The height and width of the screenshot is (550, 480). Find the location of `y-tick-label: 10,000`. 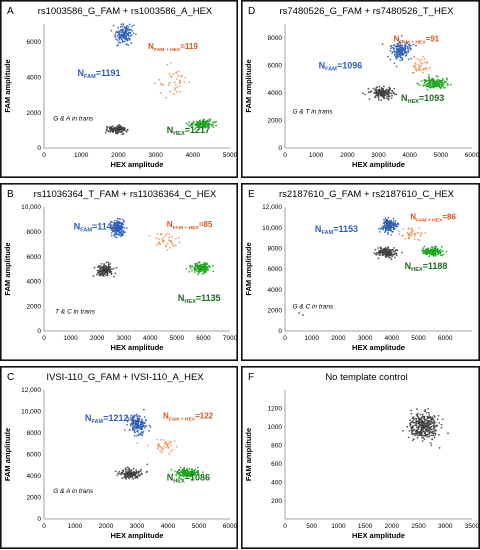

y-tick-label: 10,000 is located at coordinates (31, 412).